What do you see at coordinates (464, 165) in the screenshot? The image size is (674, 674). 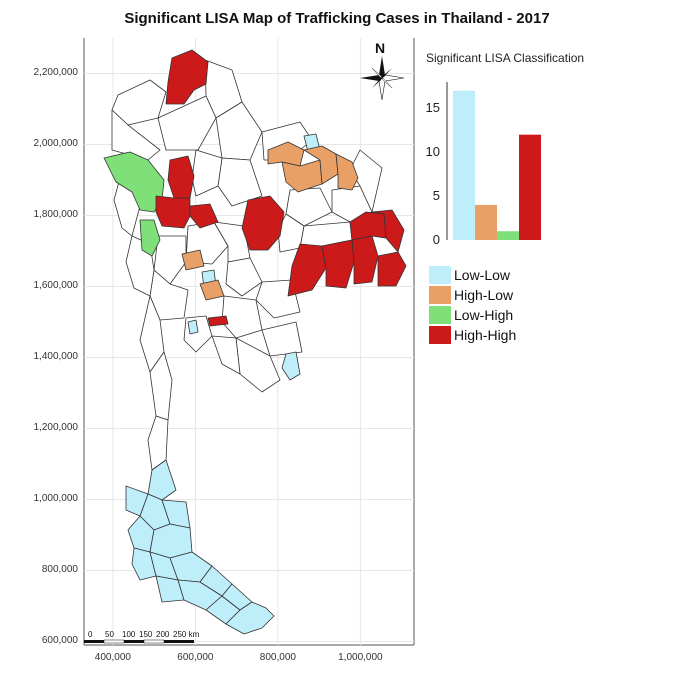 I see `hist-bar-low-low` at bounding box center [464, 165].